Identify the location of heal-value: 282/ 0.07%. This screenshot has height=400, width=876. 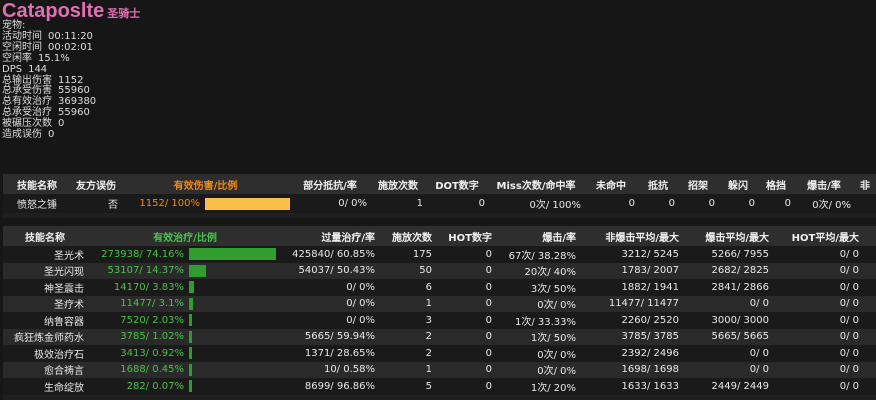
(155, 386).